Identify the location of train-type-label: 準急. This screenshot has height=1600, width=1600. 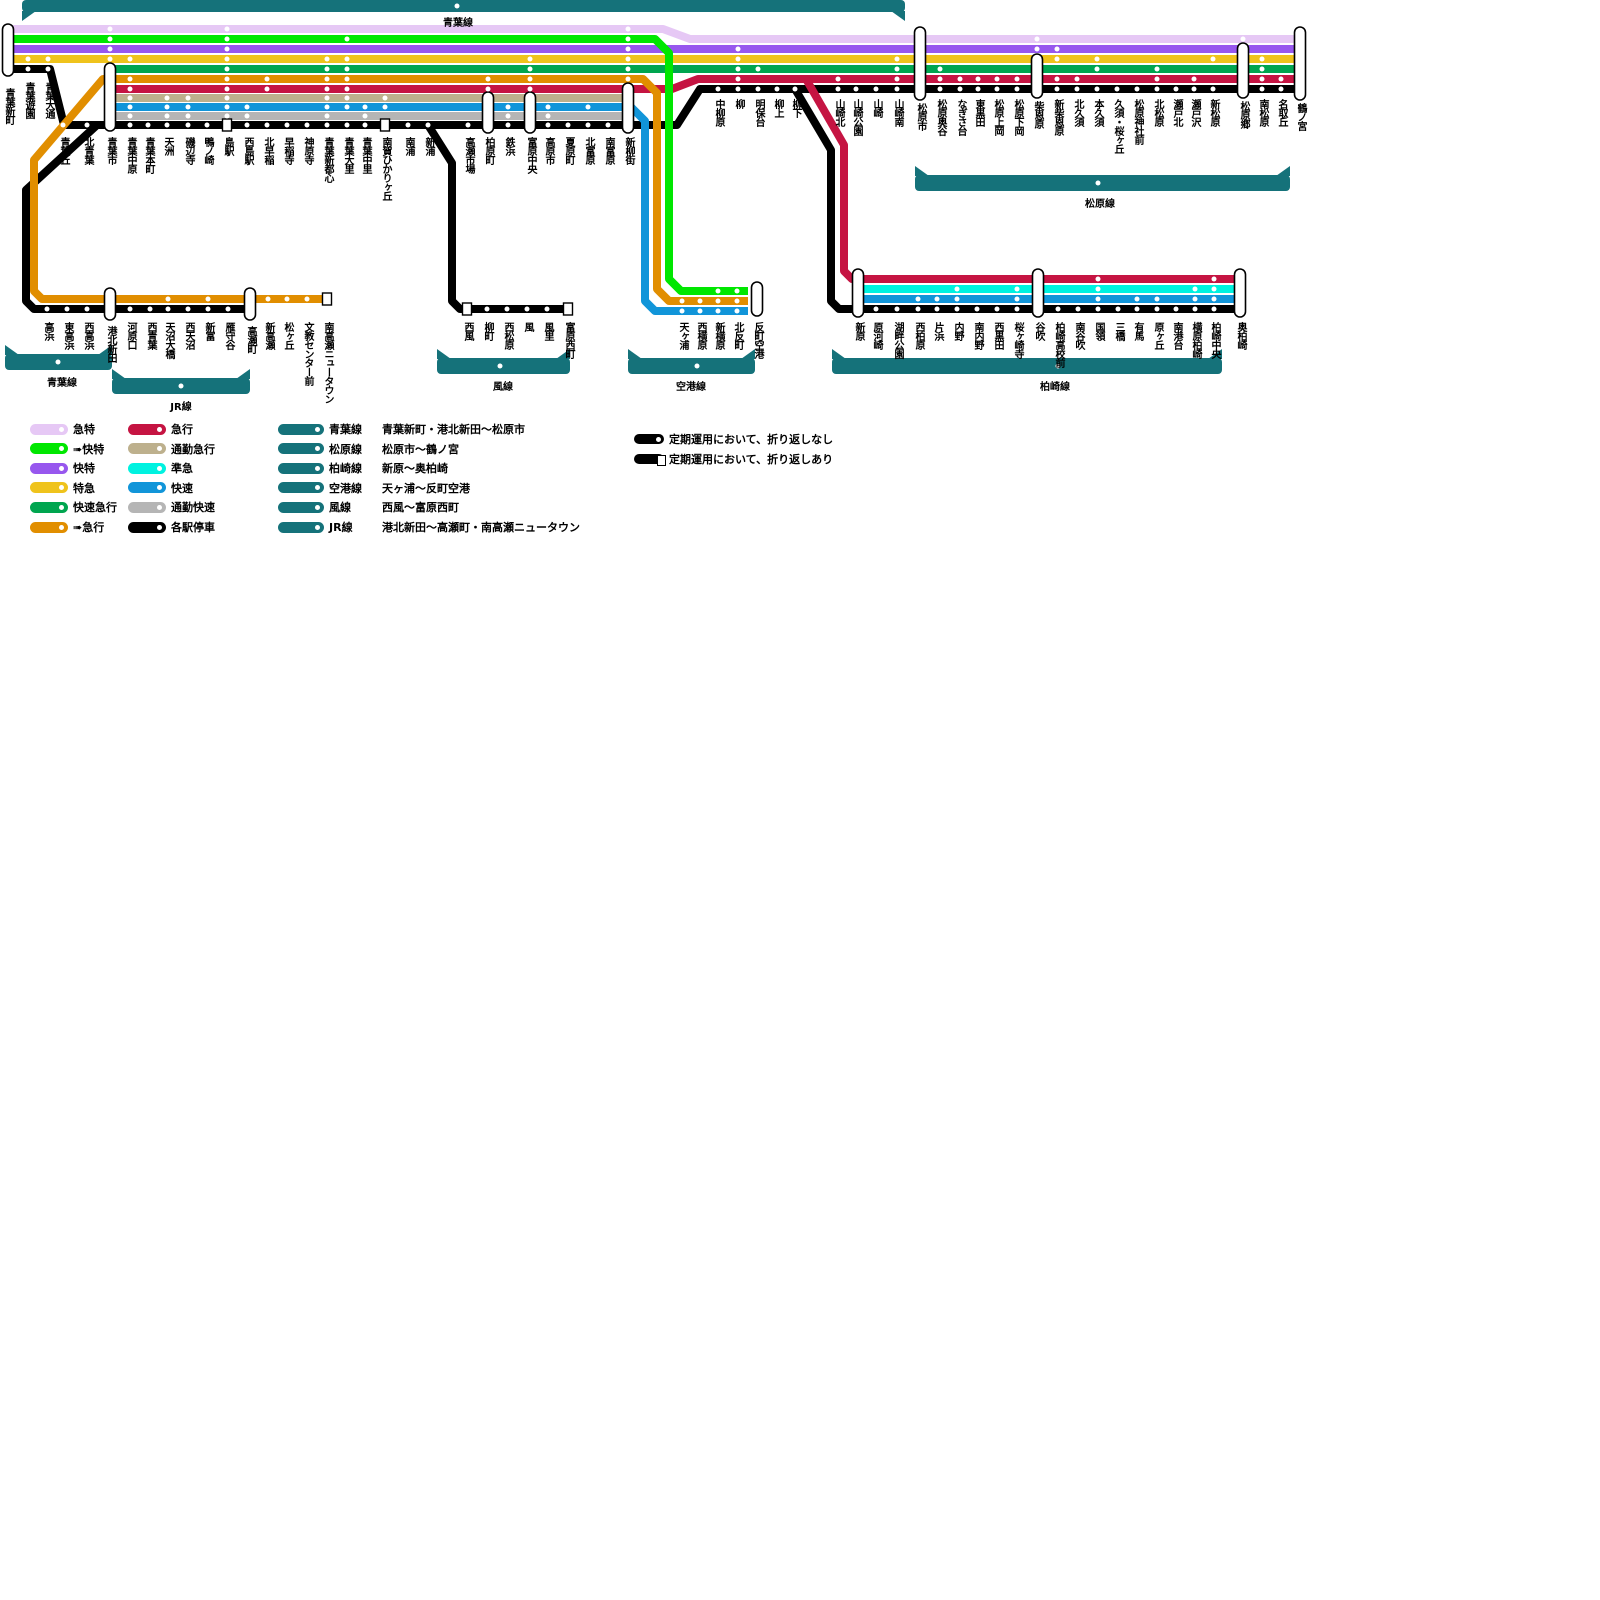
(182, 469).